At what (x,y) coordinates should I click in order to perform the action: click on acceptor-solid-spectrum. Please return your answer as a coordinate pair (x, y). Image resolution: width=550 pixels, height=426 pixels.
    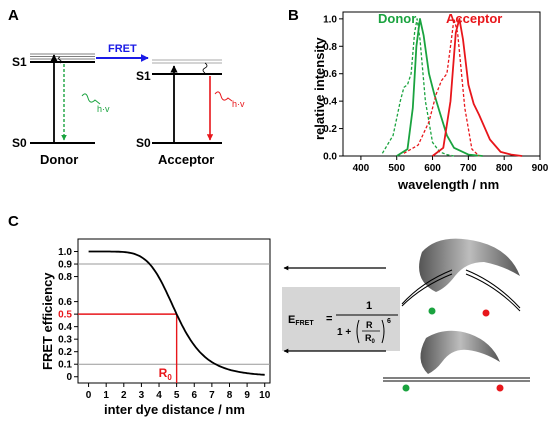
    Looking at the image, I should click on (477, 87).